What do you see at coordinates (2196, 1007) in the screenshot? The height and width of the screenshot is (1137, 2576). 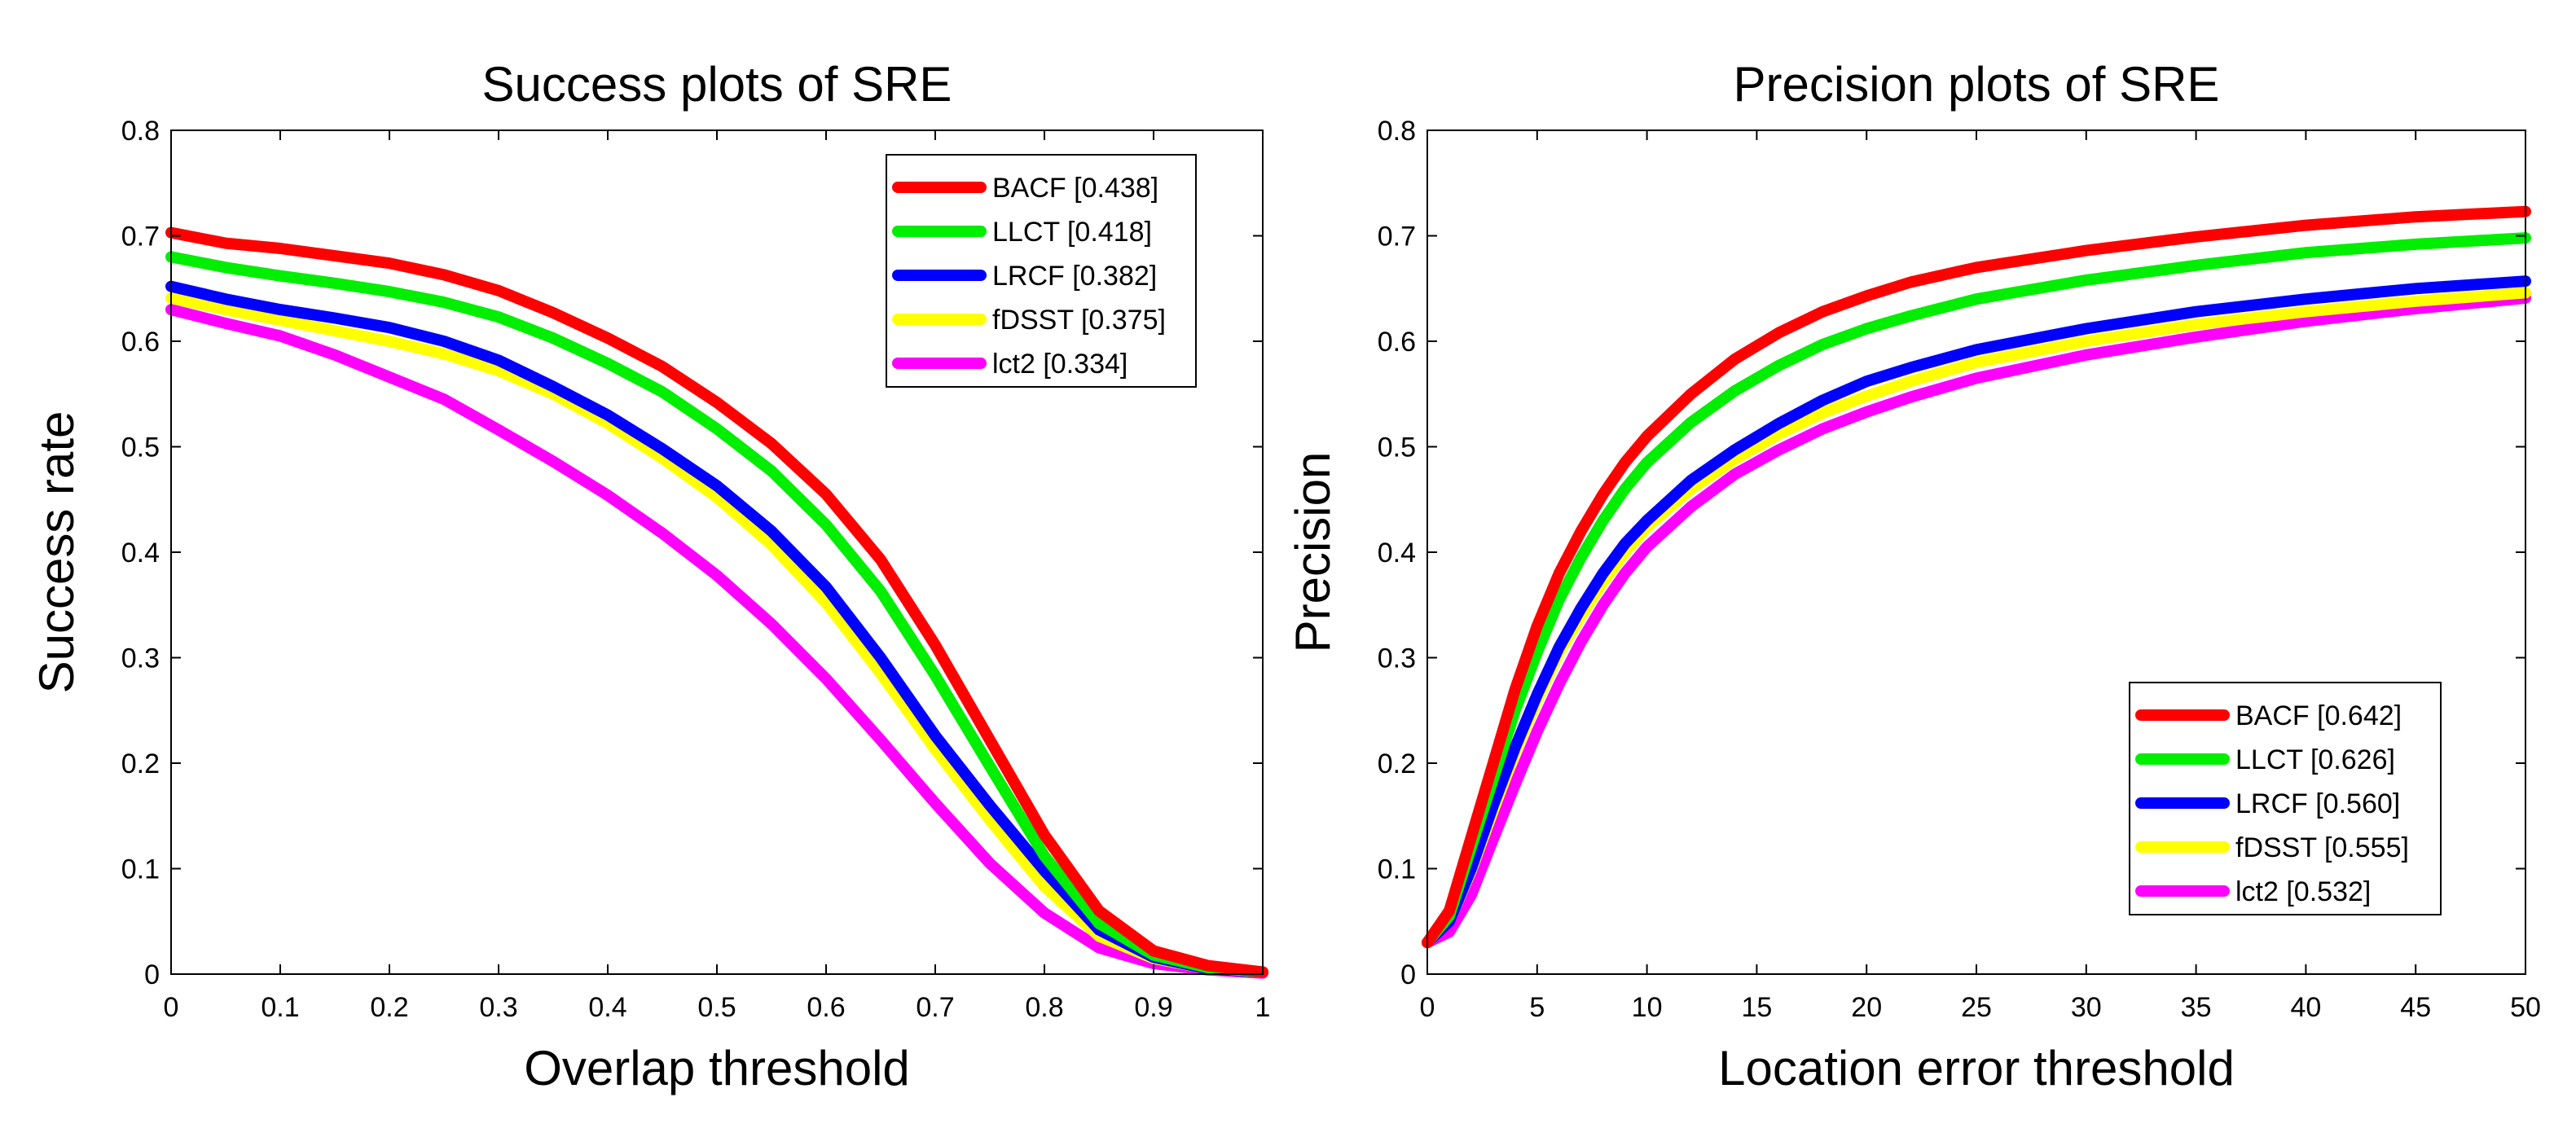 I see `x-tick-label: 35` at bounding box center [2196, 1007].